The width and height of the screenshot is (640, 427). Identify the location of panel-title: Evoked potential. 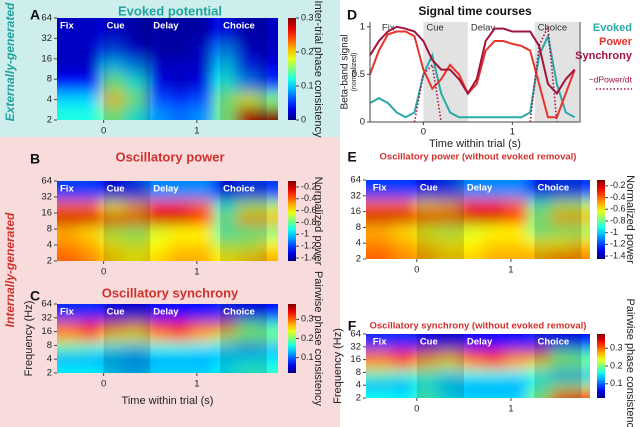
(170, 10).